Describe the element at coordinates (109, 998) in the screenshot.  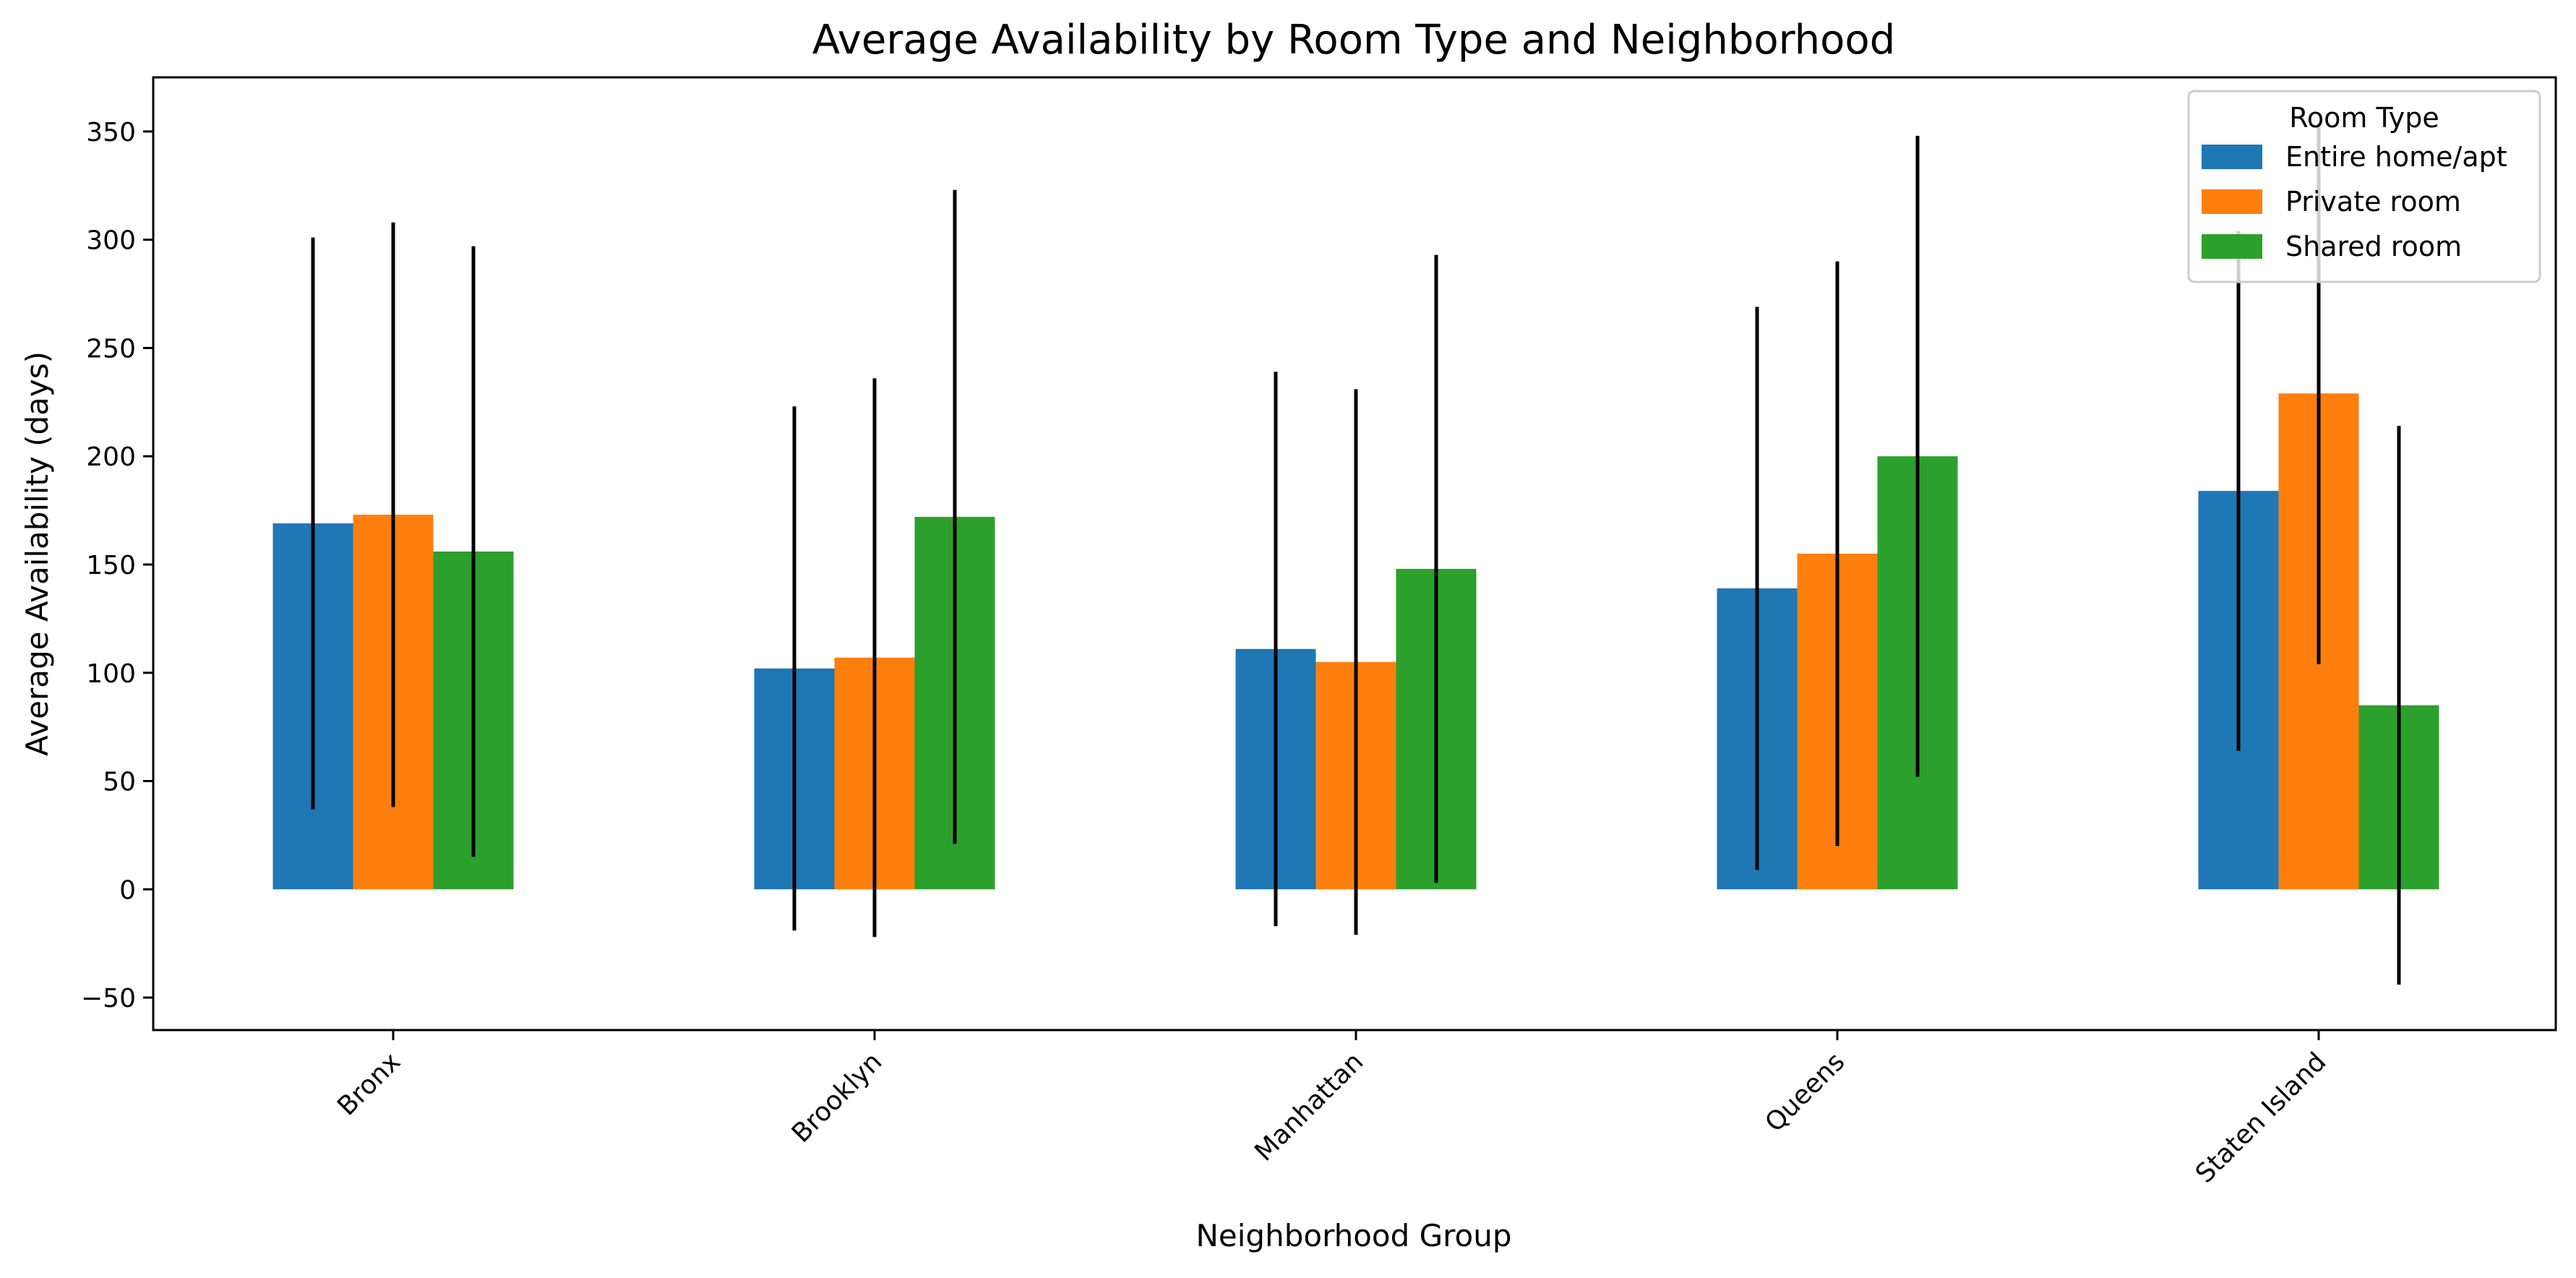
I see `y-tick-label-0: −50` at that location.